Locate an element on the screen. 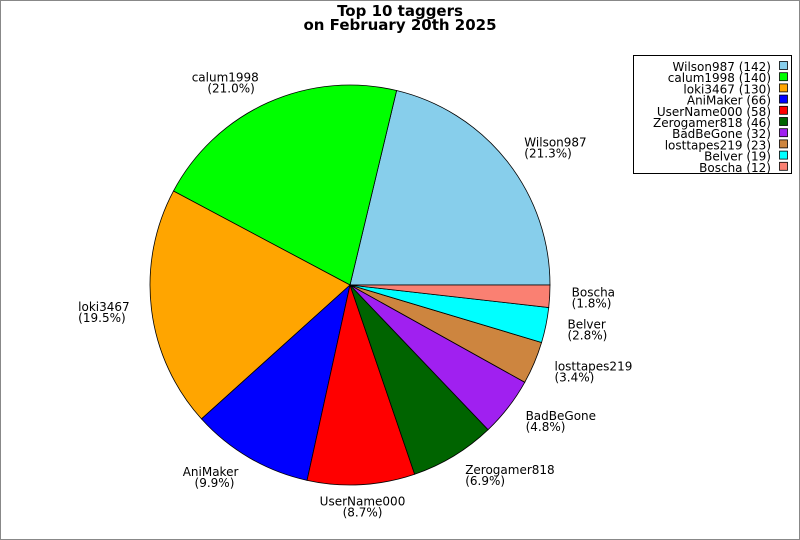 This screenshot has width=800, height=540. slice-label: AniMaker is located at coordinates (211, 472).